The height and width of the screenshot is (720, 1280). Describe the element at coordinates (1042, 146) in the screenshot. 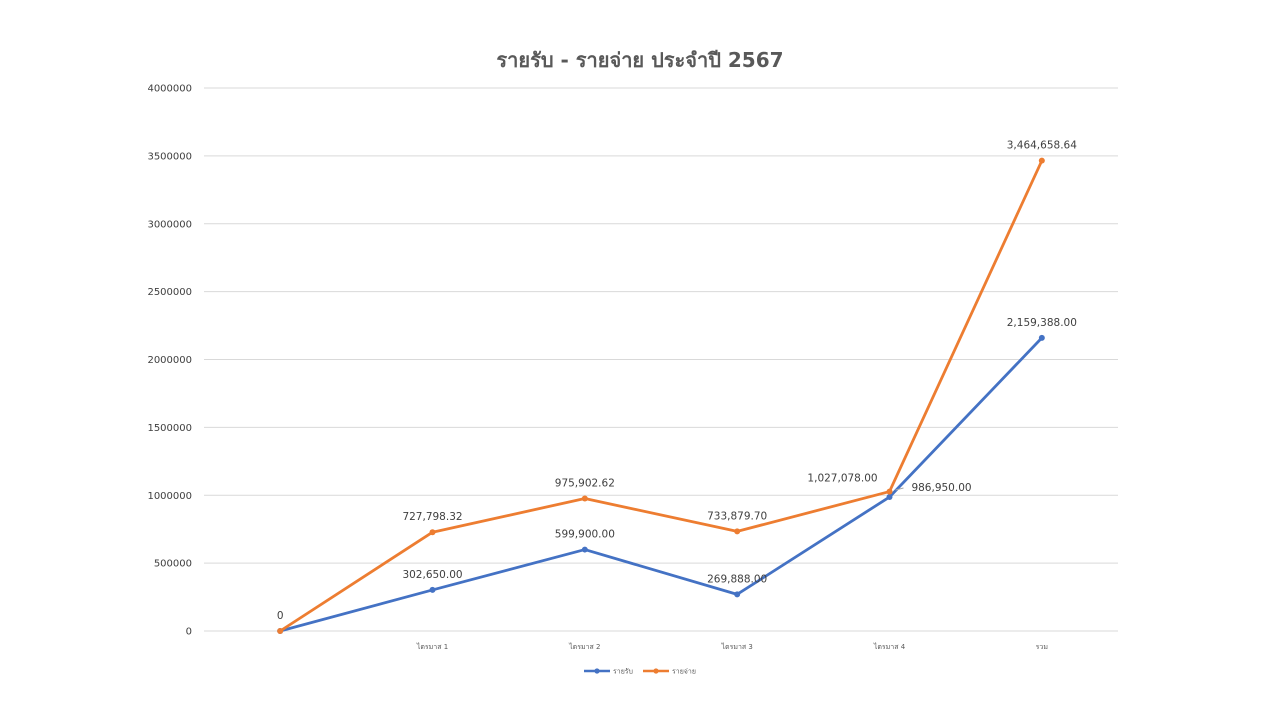

I see `data-label: 3,464,658.64` at that location.